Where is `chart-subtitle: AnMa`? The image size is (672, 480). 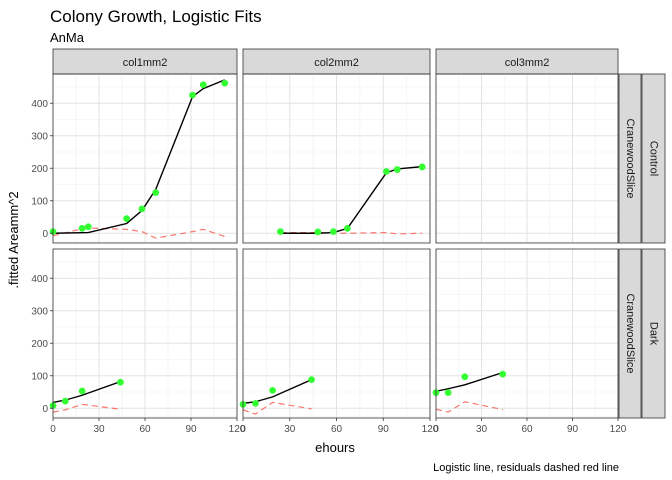 chart-subtitle: AnMa is located at coordinates (67, 37).